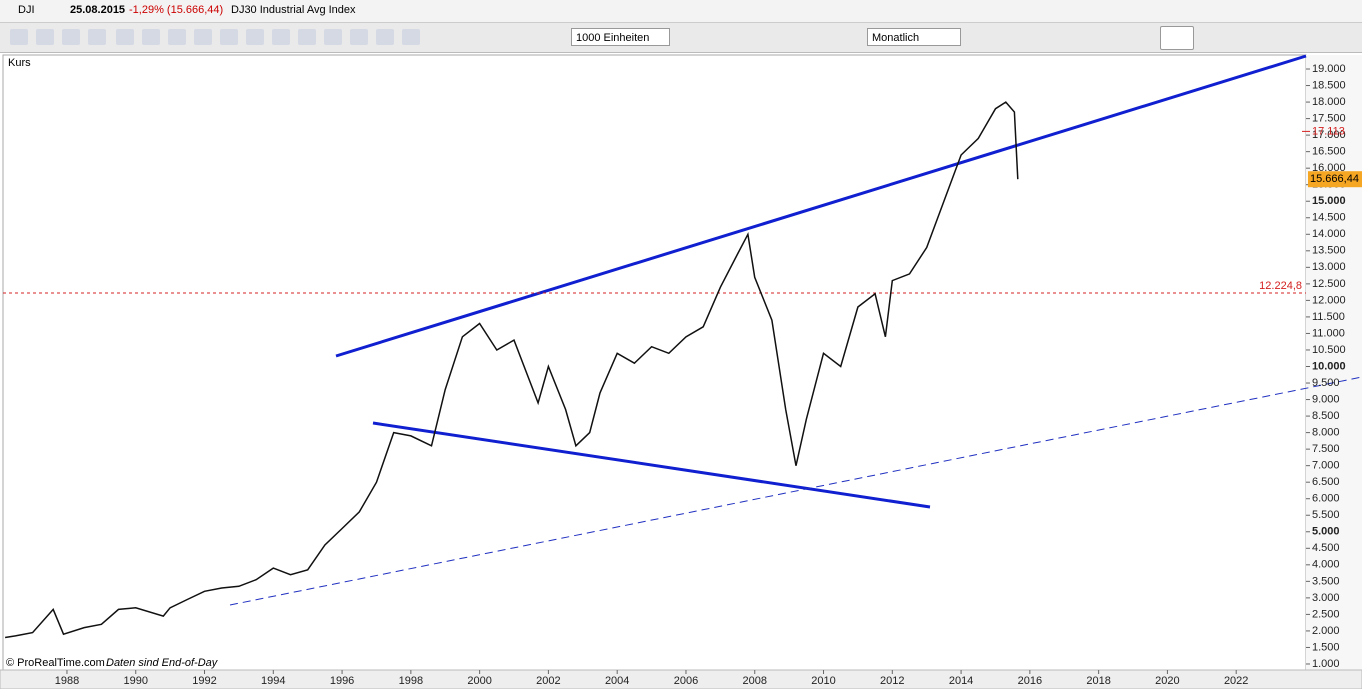 The width and height of the screenshot is (1362, 689). What do you see at coordinates (1326, 482) in the screenshot?
I see `y-tick-label: 6.500` at bounding box center [1326, 482].